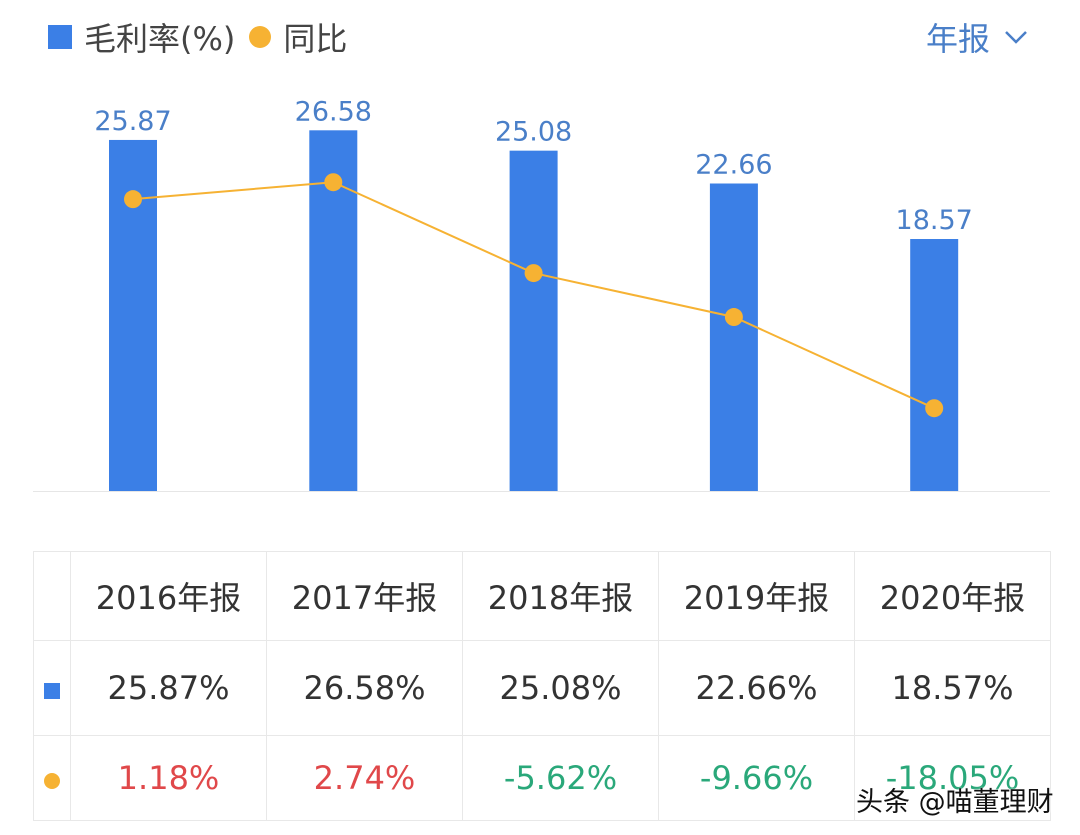  Describe the element at coordinates (60, 37) in the screenshot. I see `legend-bar-swatch` at that location.